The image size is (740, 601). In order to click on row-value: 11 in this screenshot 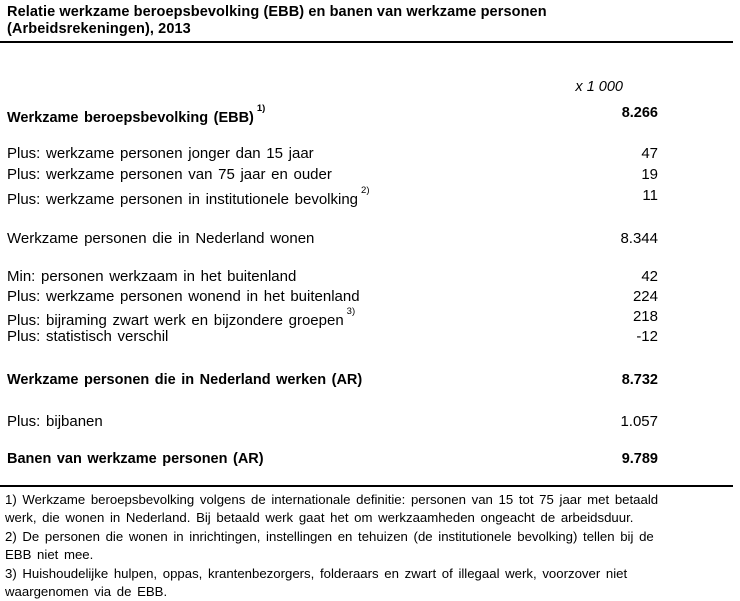, I will do `click(650, 195)`.